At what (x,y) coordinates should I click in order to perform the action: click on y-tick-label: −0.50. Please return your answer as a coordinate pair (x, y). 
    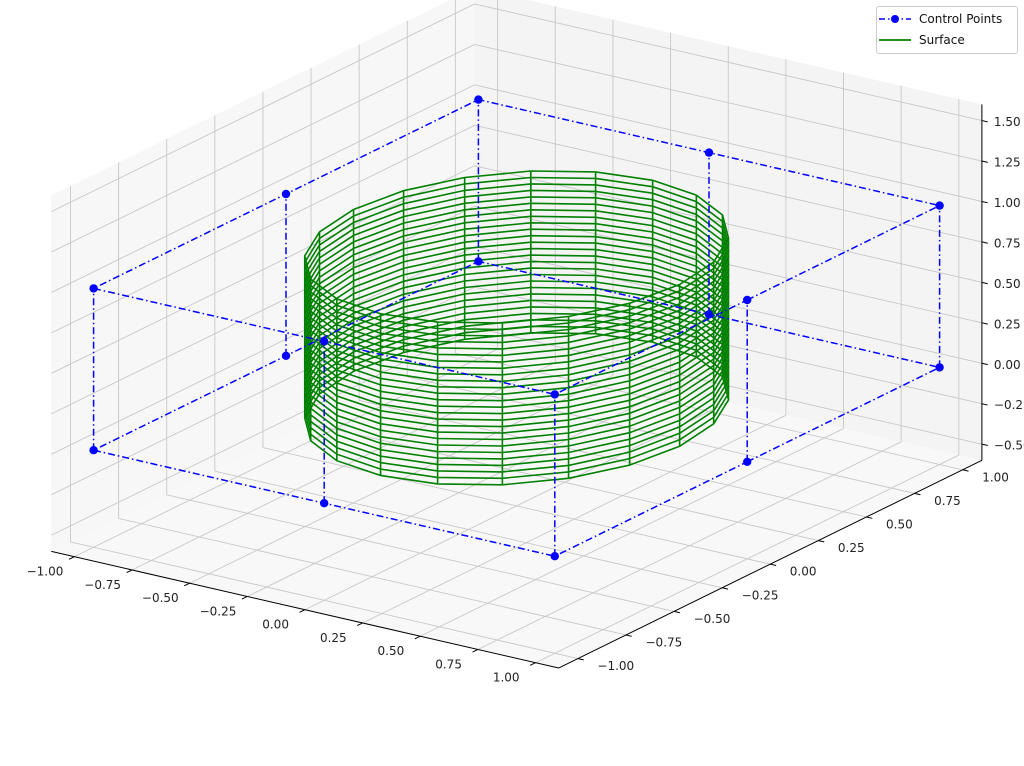
    Looking at the image, I should click on (712, 619).